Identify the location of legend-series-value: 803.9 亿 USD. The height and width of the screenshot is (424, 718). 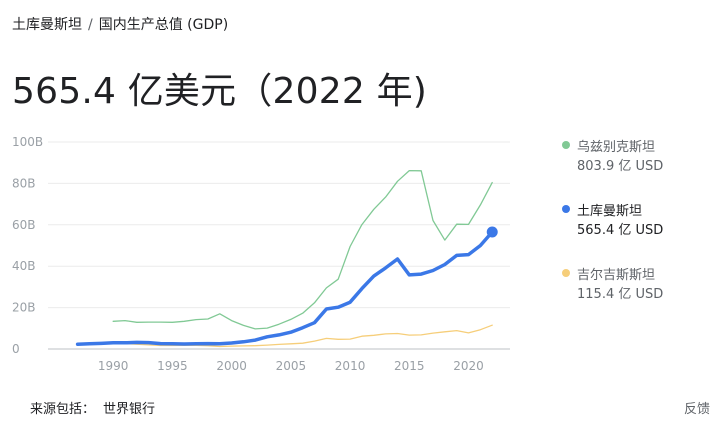
(620, 166).